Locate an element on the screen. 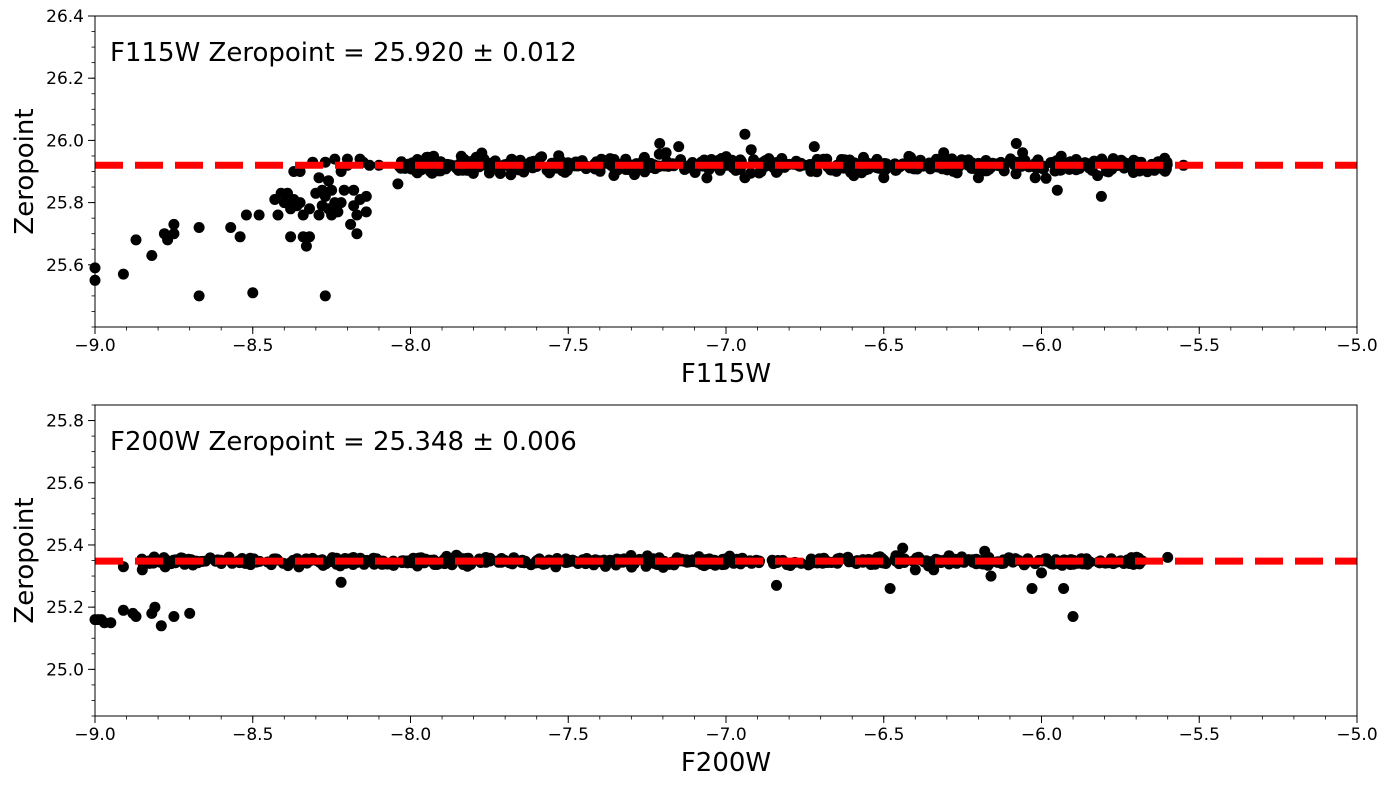 This screenshot has width=1390, height=789. f200w-y-ticks: 25.0 25.2 25.4 25.6 25.8 is located at coordinates (70, 560).